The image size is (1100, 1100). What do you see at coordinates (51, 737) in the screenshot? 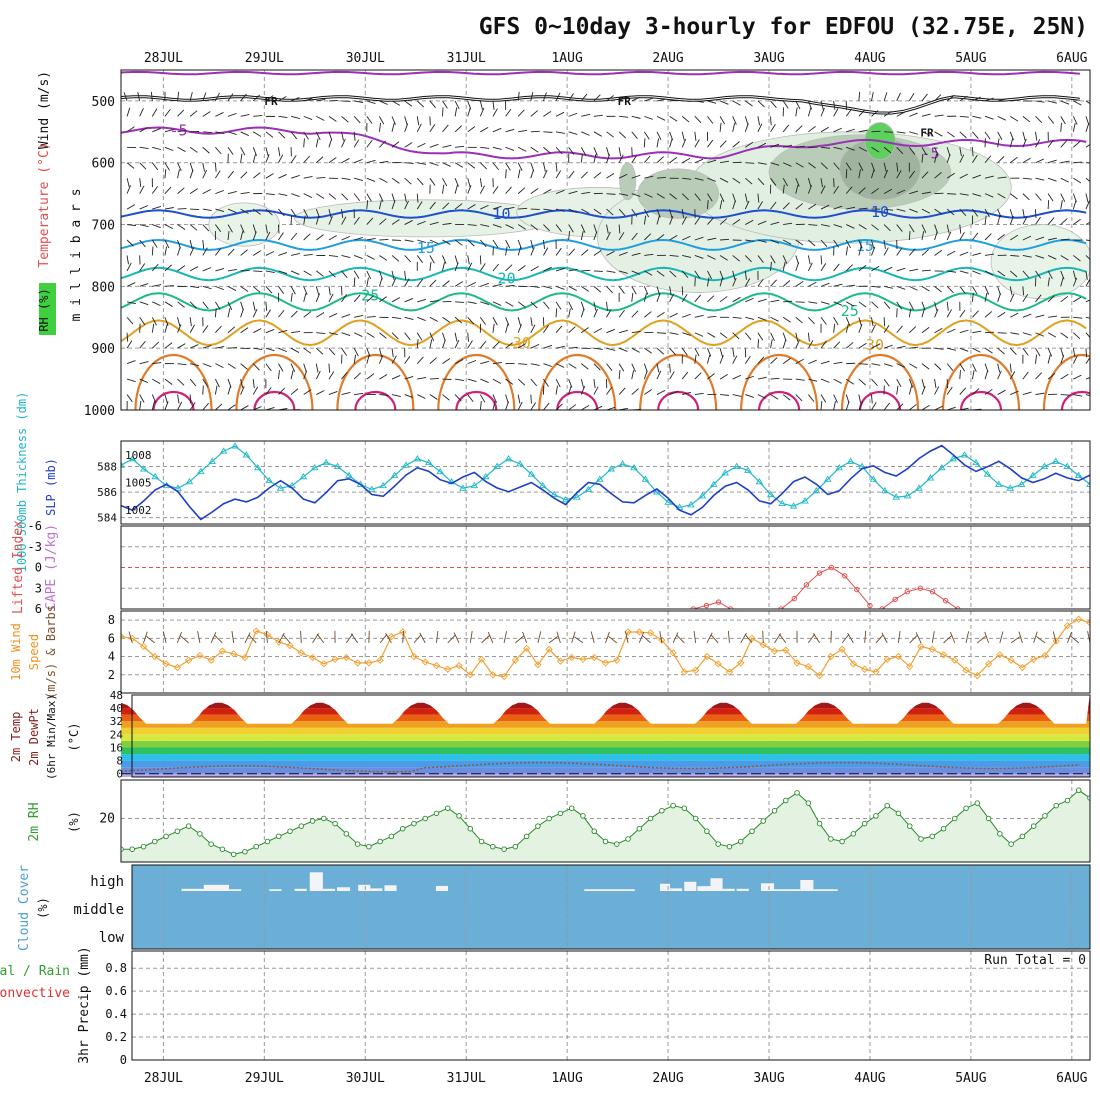
I see `ylabel-minmax: (6hr Min/Max)` at bounding box center [51, 737].